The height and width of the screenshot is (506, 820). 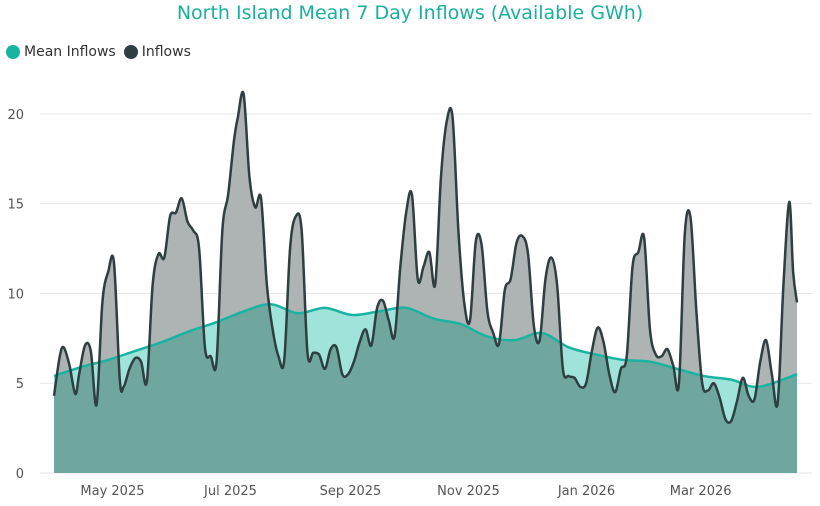 I want to click on y-tick-label: 20, so click(x=15, y=115).